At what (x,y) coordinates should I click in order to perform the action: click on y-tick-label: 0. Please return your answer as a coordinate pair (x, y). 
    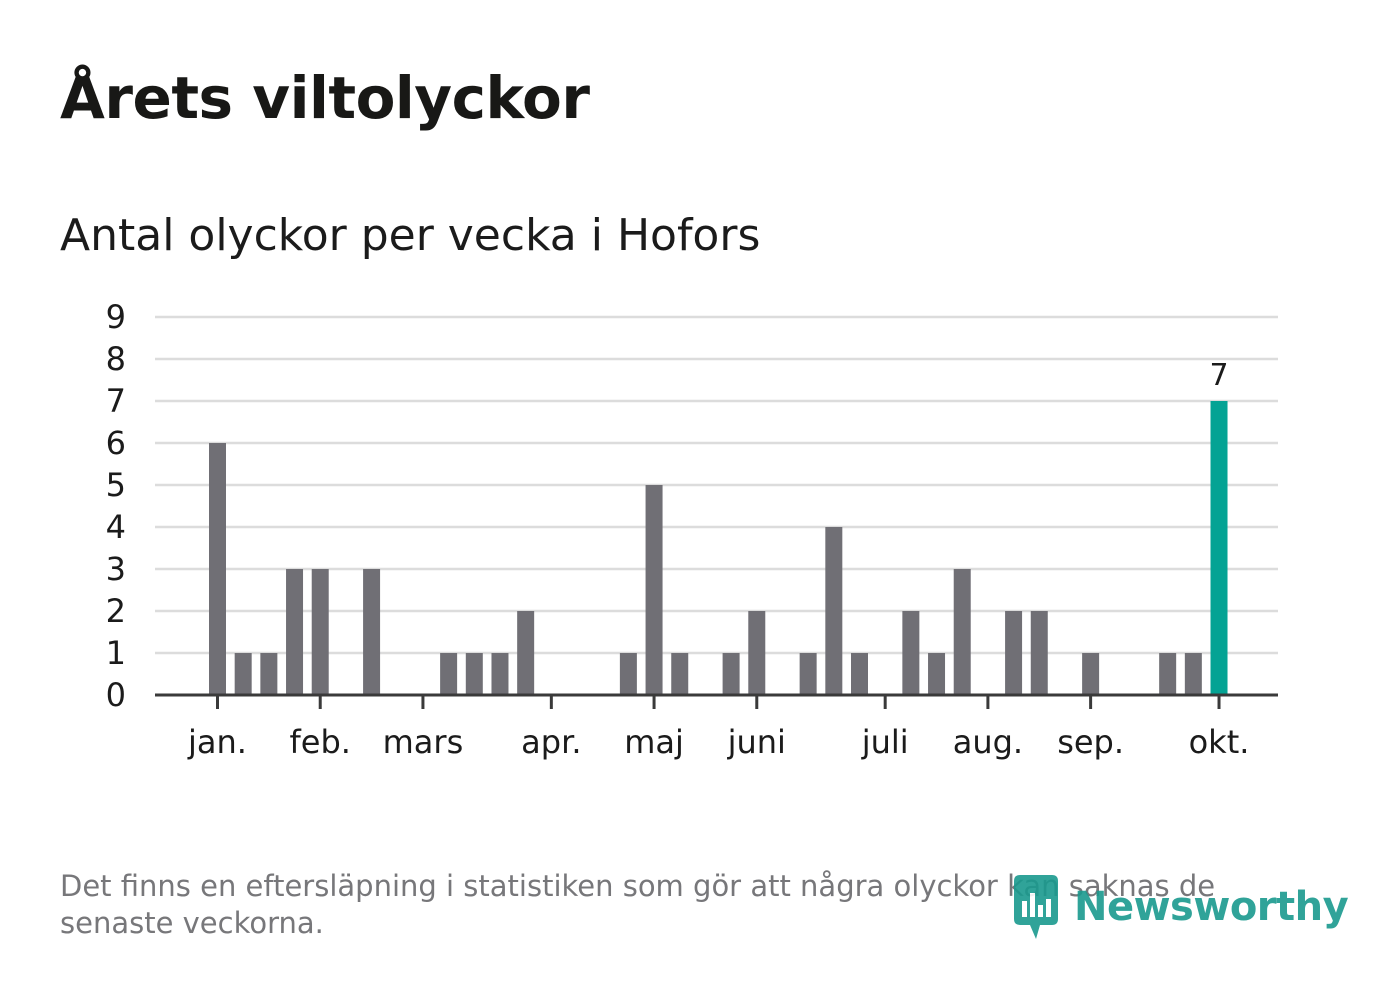
    Looking at the image, I should click on (116, 695).